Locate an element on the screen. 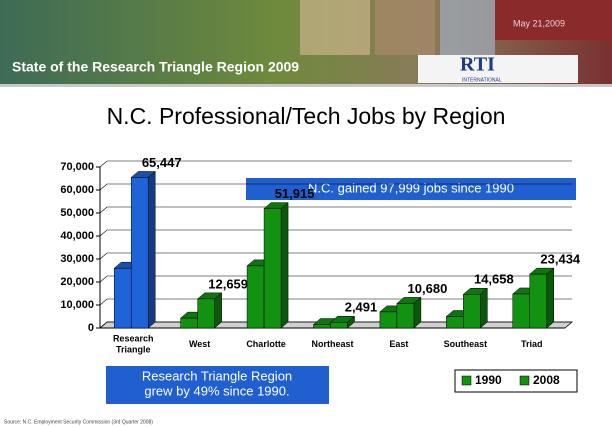 The width and height of the screenshot is (612, 427). logo-box is located at coordinates (498, 69).